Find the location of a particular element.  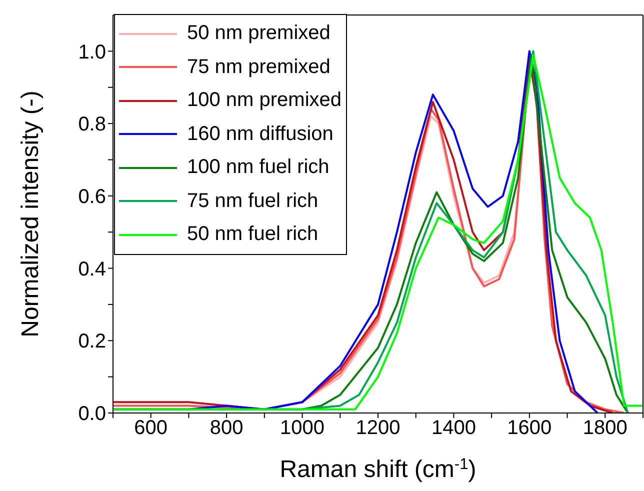

x-tick-label: 1200 is located at coordinates (378, 428).